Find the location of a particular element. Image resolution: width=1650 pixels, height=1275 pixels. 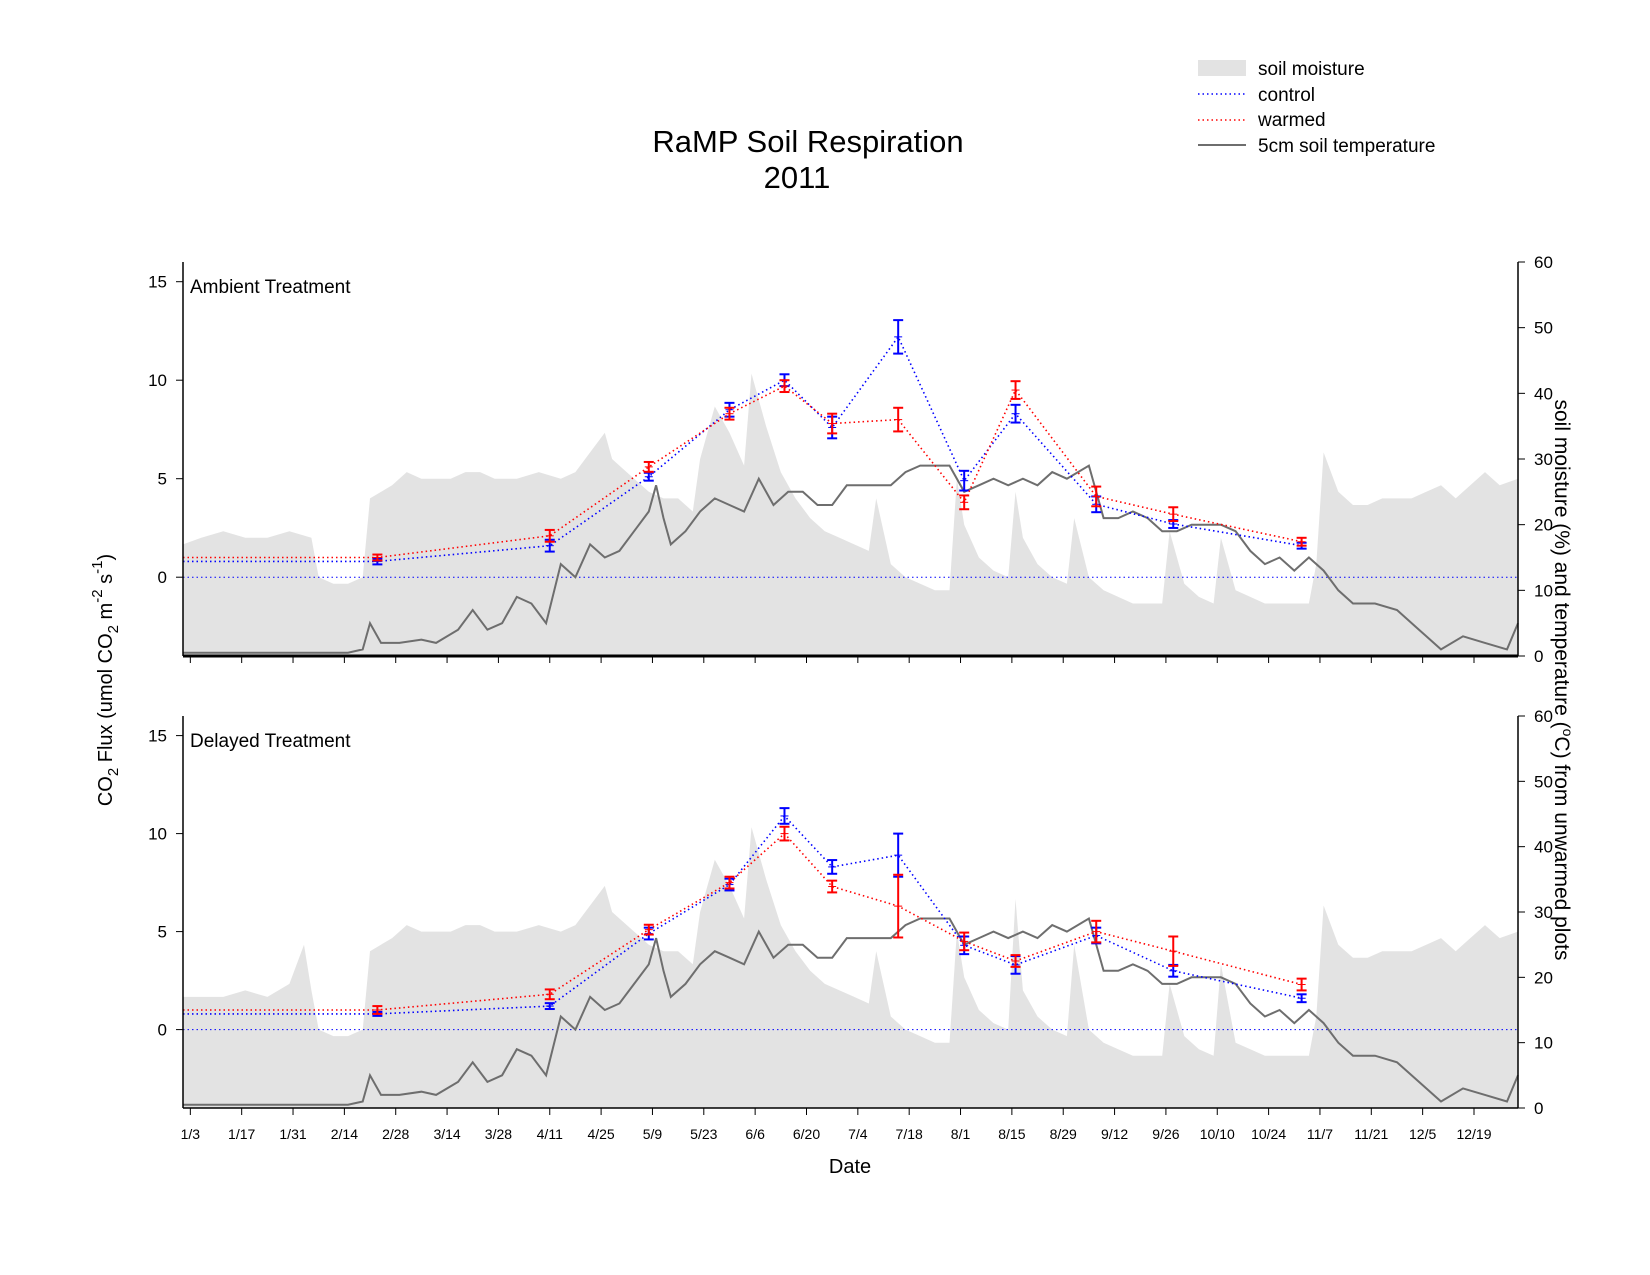

y-label-text: C) from unwarmed plots is located at coordinates (1561, 848).